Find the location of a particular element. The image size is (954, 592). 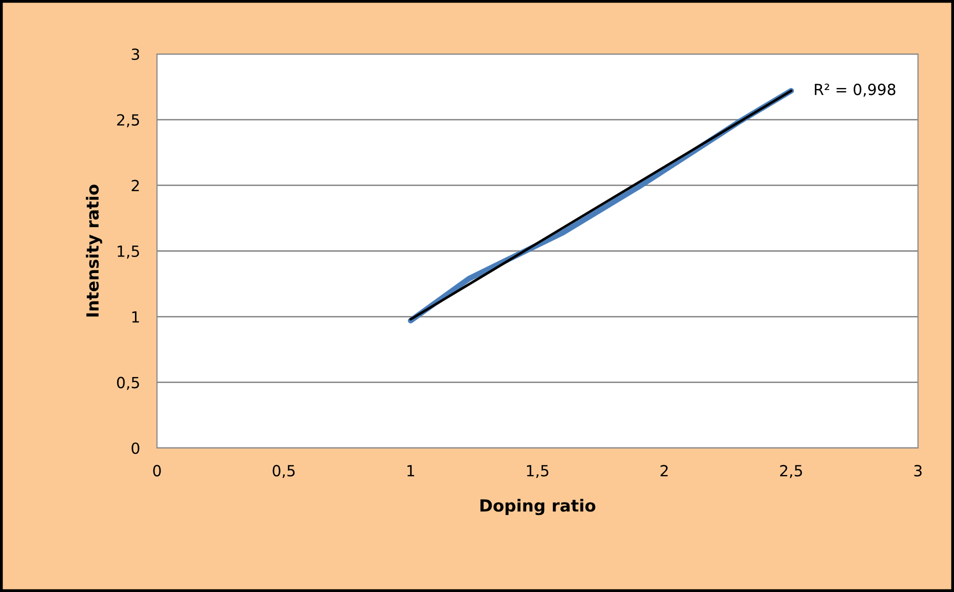

y-tick-label: 2,5 is located at coordinates (128, 121).